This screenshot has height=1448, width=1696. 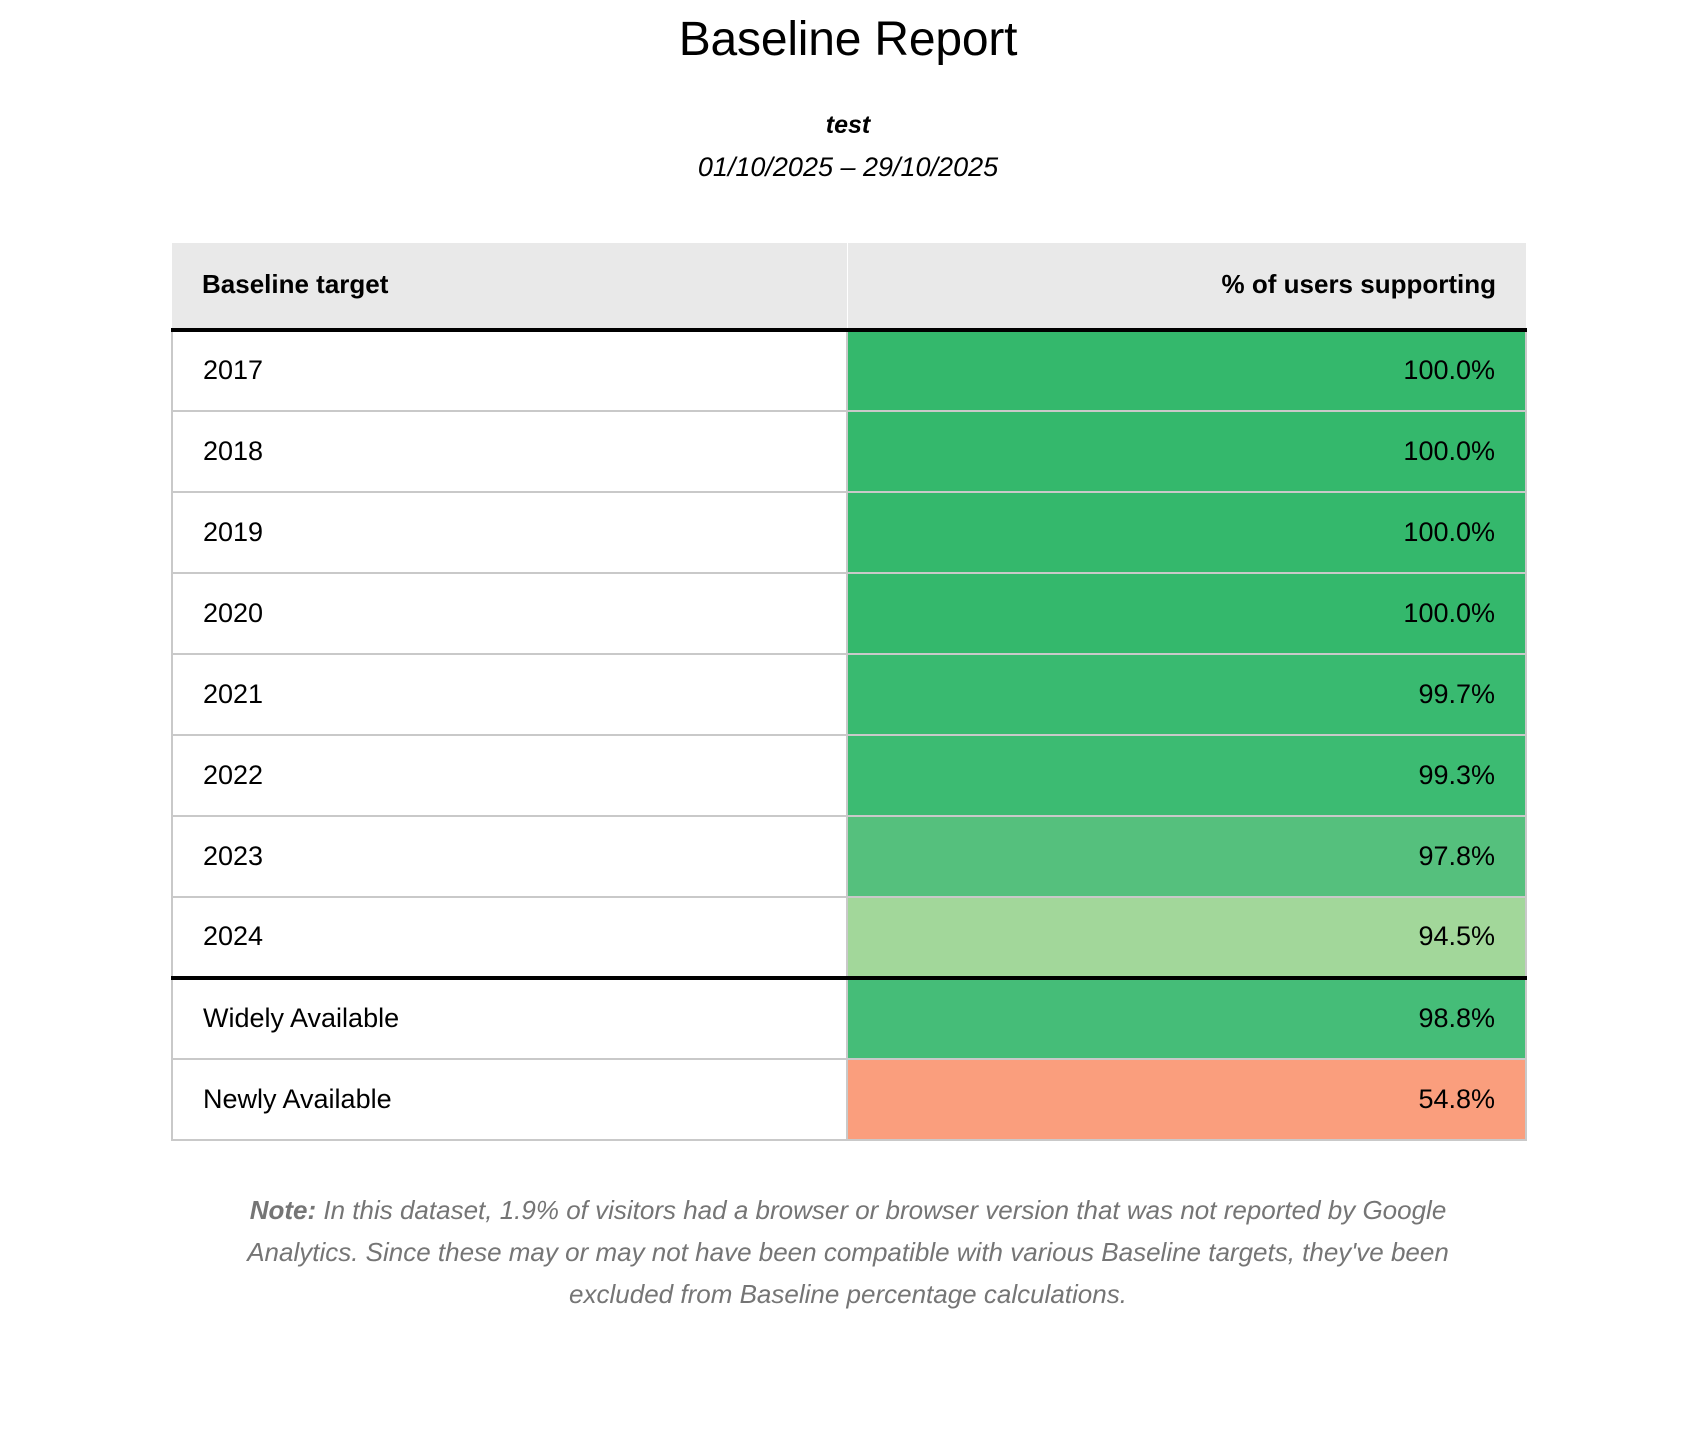 What do you see at coordinates (1187, 938) in the screenshot?
I see `cell-percent-supporting: 94.5%` at bounding box center [1187, 938].